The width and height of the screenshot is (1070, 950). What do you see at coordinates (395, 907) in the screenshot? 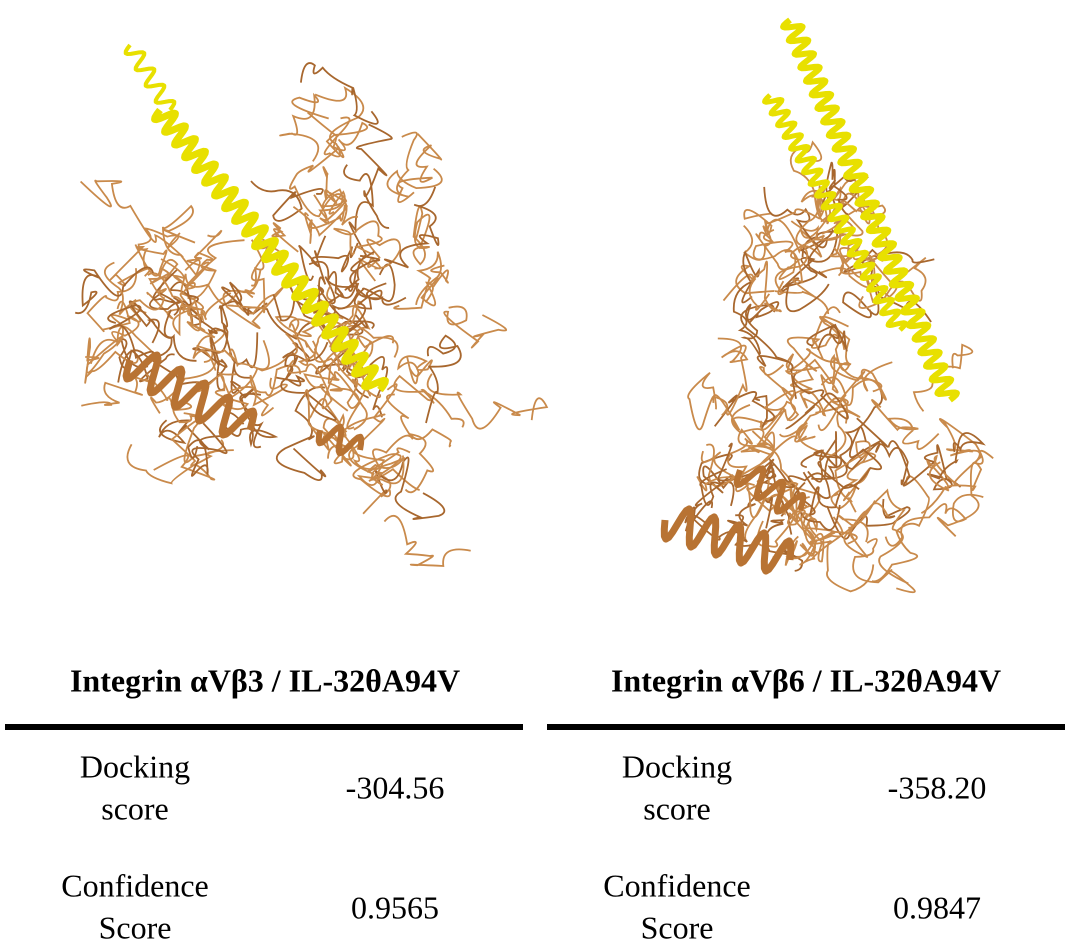
I see `row-value: 0.9565` at bounding box center [395, 907].